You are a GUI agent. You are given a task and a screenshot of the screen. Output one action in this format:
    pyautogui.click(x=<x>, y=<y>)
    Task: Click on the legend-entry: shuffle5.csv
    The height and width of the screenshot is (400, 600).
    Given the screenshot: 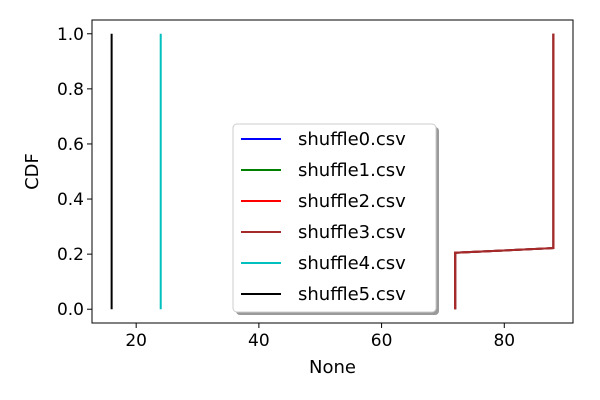 What is the action you would take?
    pyautogui.click(x=352, y=294)
    